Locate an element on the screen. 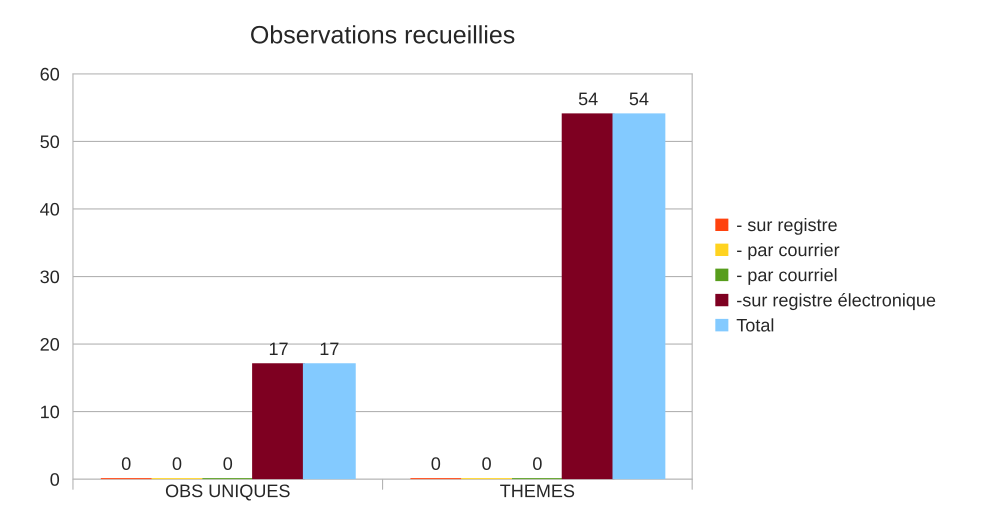 This screenshot has width=986, height=513. chart-title: Observations recueillies is located at coordinates (382, 34).